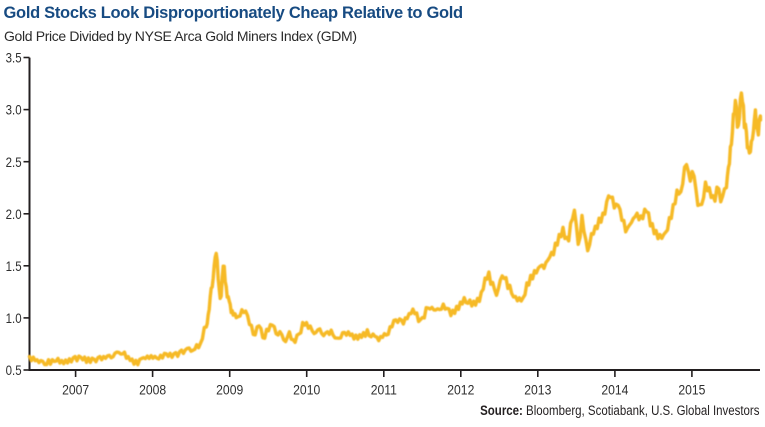 Image resolution: width=765 pixels, height=427 pixels. What do you see at coordinates (152, 389) in the screenshot?
I see `svg-text: 2008` at bounding box center [152, 389].